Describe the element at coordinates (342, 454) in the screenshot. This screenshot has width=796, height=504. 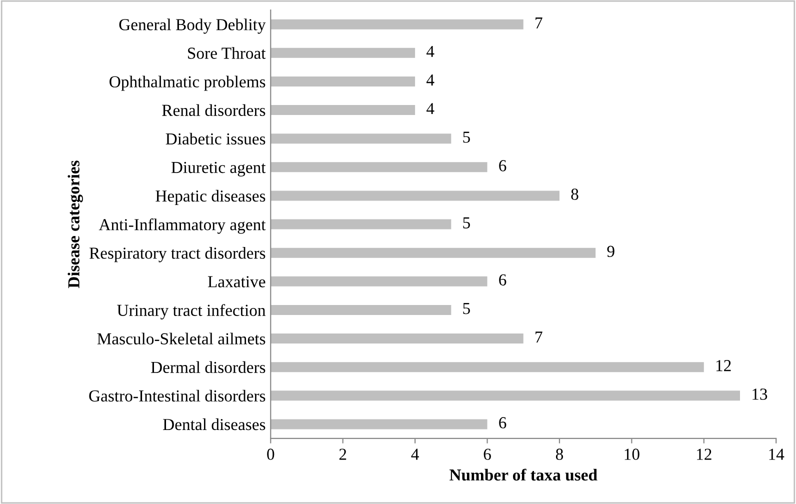
I see `x-tick-label: 2` at that location.